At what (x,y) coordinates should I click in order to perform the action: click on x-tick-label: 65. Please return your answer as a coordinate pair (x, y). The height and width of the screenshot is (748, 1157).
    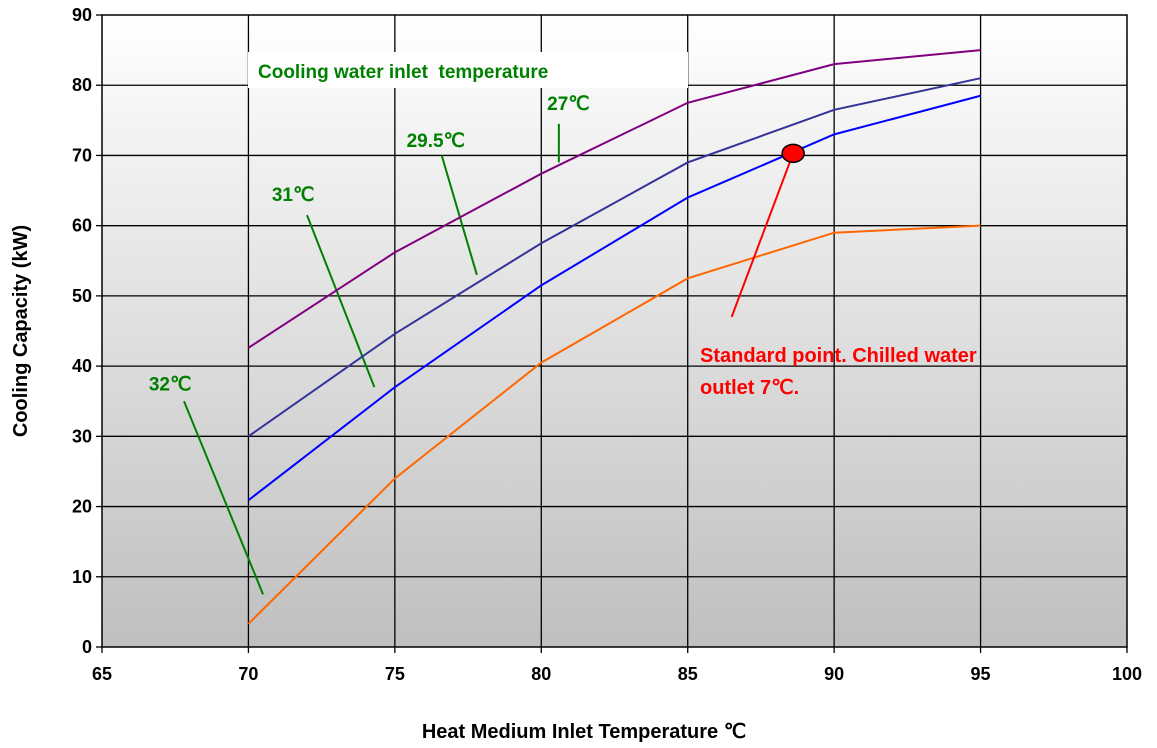
    Looking at the image, I should click on (102, 674).